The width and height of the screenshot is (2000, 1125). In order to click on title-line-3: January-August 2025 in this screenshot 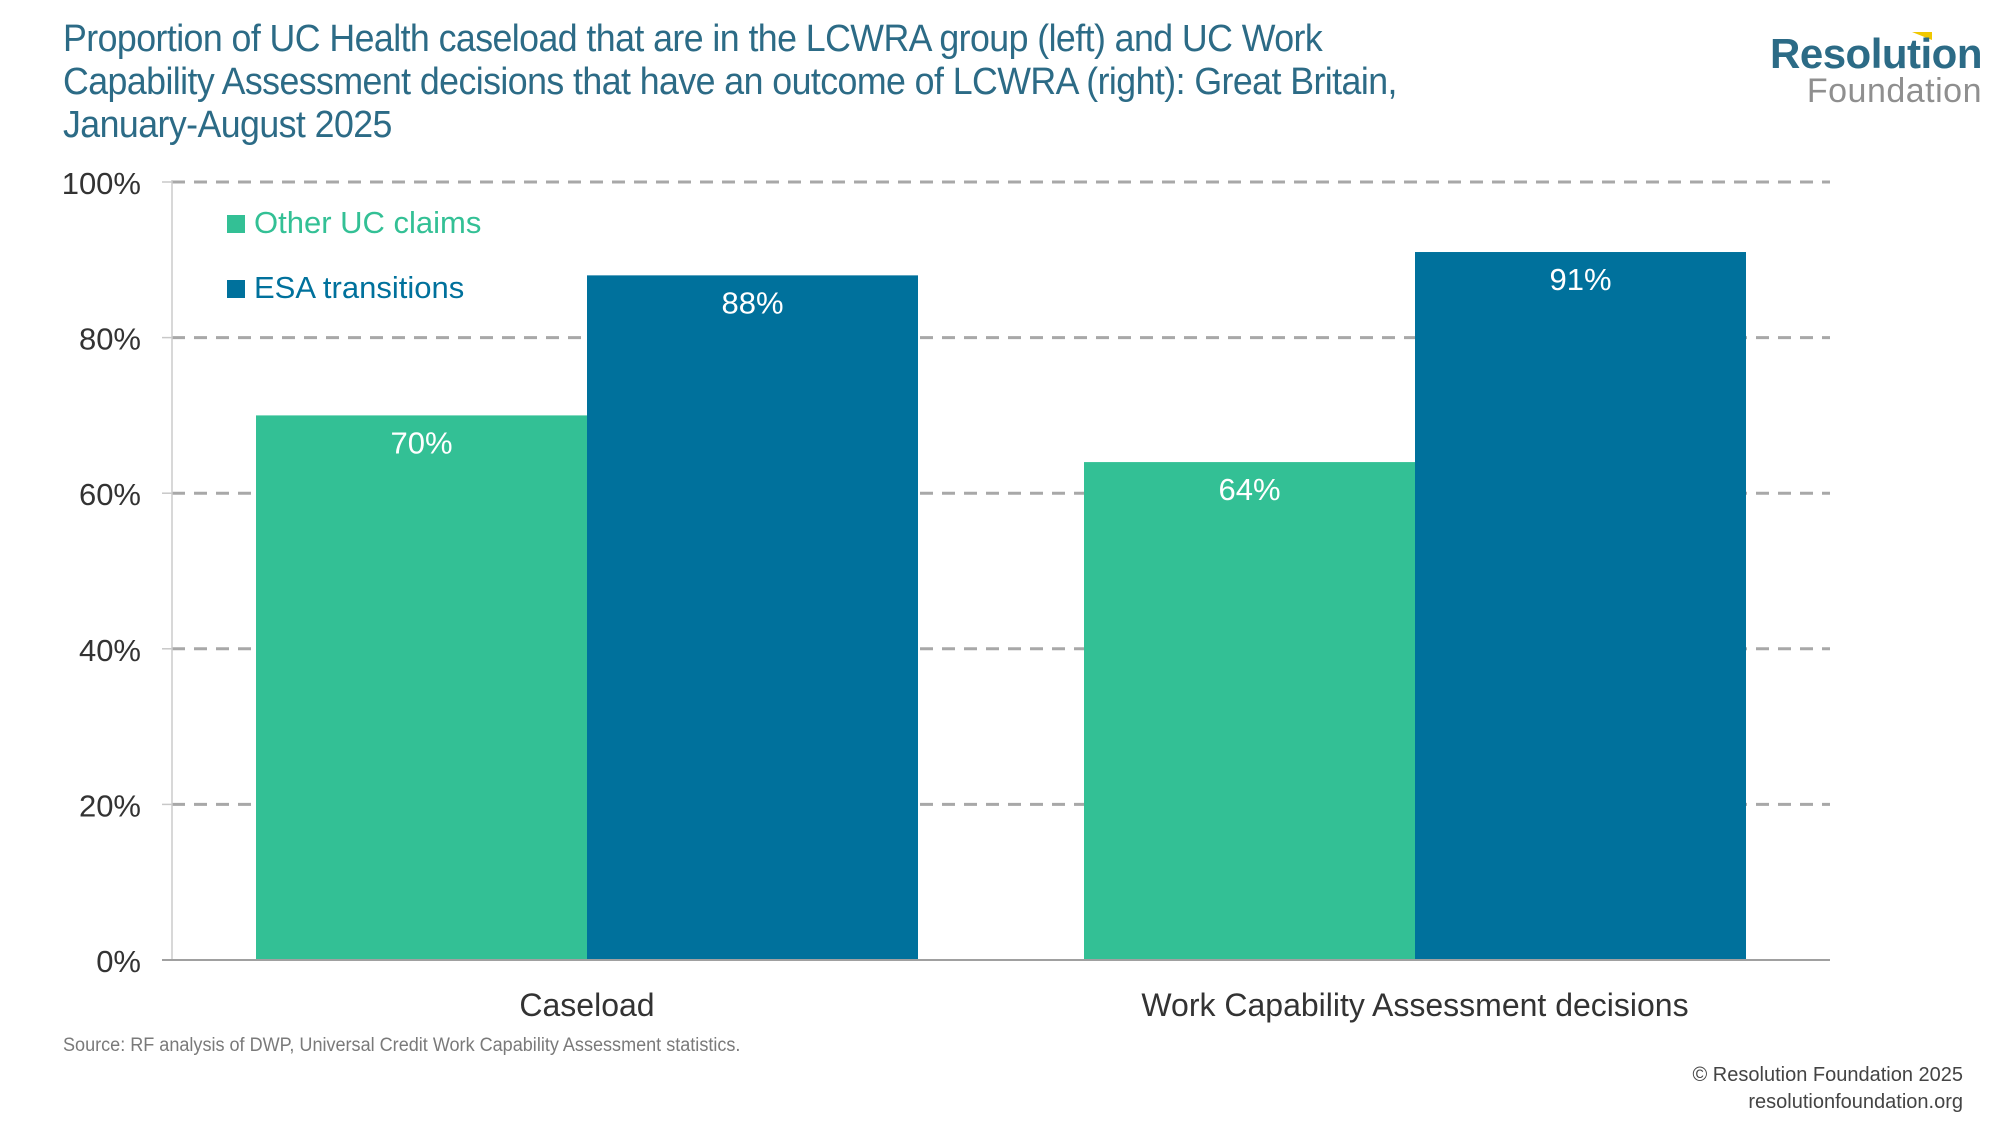, I will do `click(227, 125)`.